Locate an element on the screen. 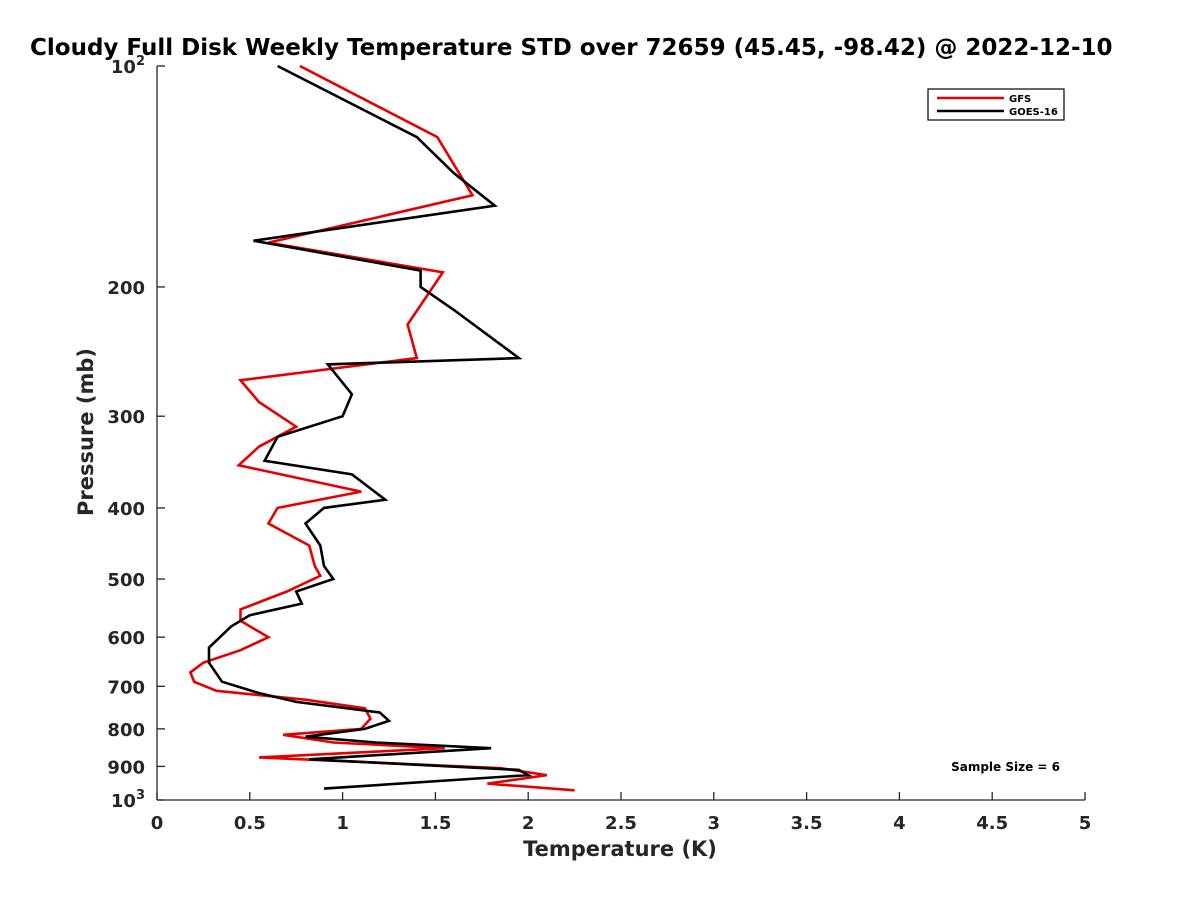 The height and width of the screenshot is (900, 1200). y-axis-label: Pressure (mb) is located at coordinates (86, 432).